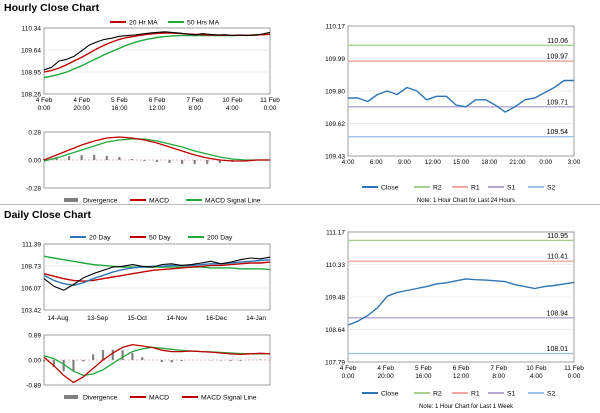 The height and width of the screenshot is (413, 600). What do you see at coordinates (335, 363) in the screenshot?
I see `y-tick-label: 107.79` at bounding box center [335, 363].